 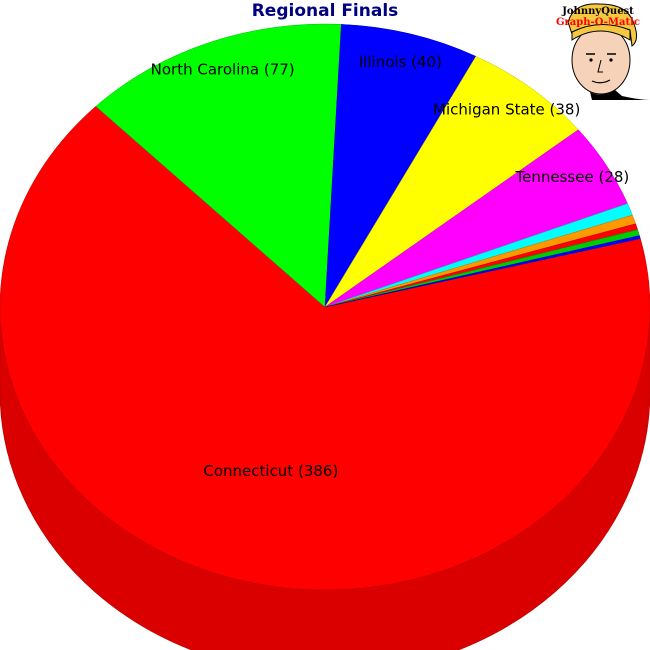 What do you see at coordinates (400, 62) in the screenshot?
I see `slice-label-2: Illinois (40)` at bounding box center [400, 62].